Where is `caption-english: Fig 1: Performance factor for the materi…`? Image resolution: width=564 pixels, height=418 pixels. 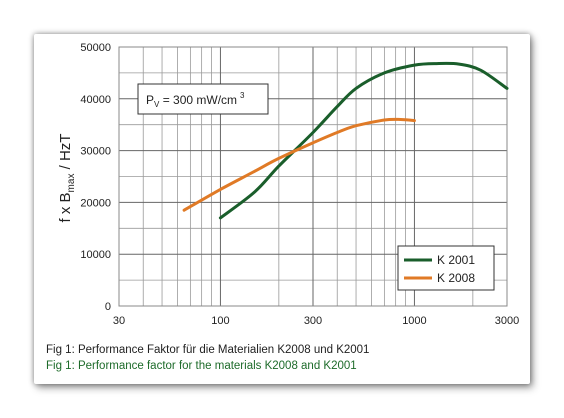
caption-english: Fig 1: Performance factor for the materi… is located at coordinates (201, 366).